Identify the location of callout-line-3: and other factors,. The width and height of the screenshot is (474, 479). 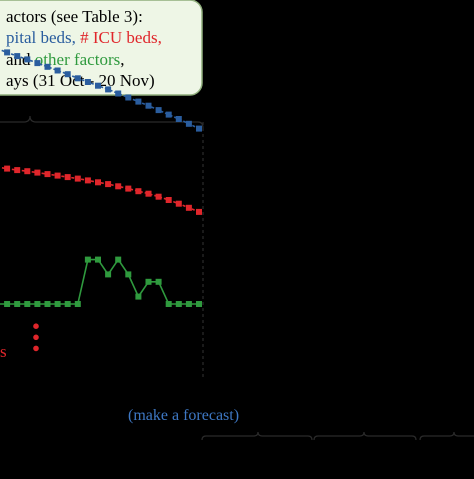
(65, 59).